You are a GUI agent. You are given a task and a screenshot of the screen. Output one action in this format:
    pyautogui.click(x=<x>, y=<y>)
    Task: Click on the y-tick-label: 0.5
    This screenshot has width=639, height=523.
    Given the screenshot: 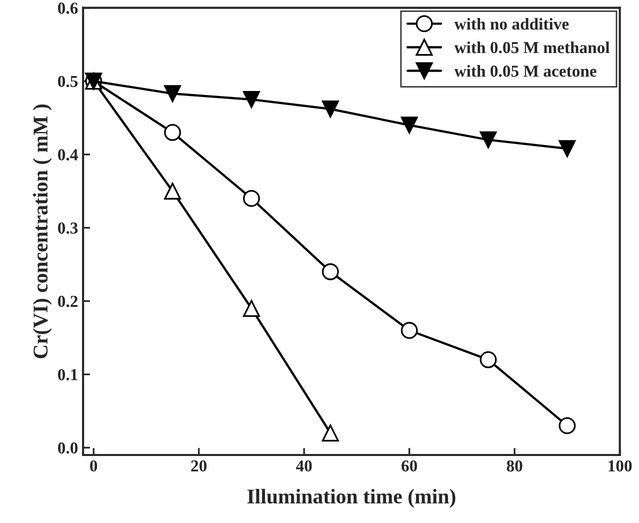 What is the action you would take?
    pyautogui.click(x=68, y=82)
    